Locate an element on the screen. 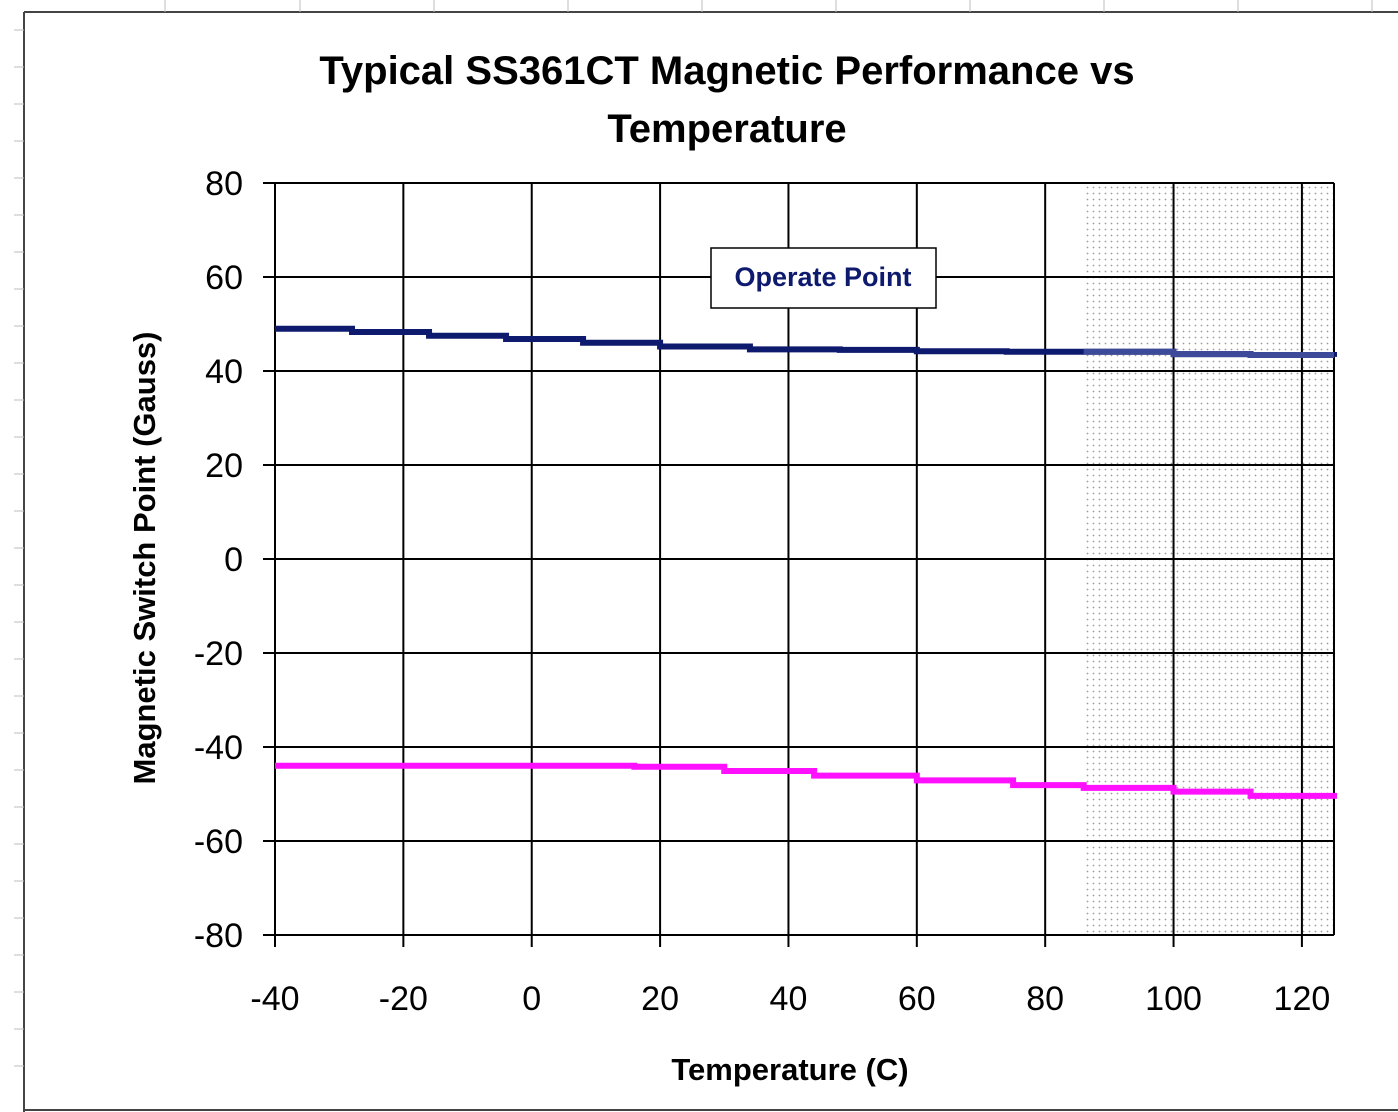 The image size is (1398, 1112). operate-point-annotation: Operate Point is located at coordinates (823, 278).